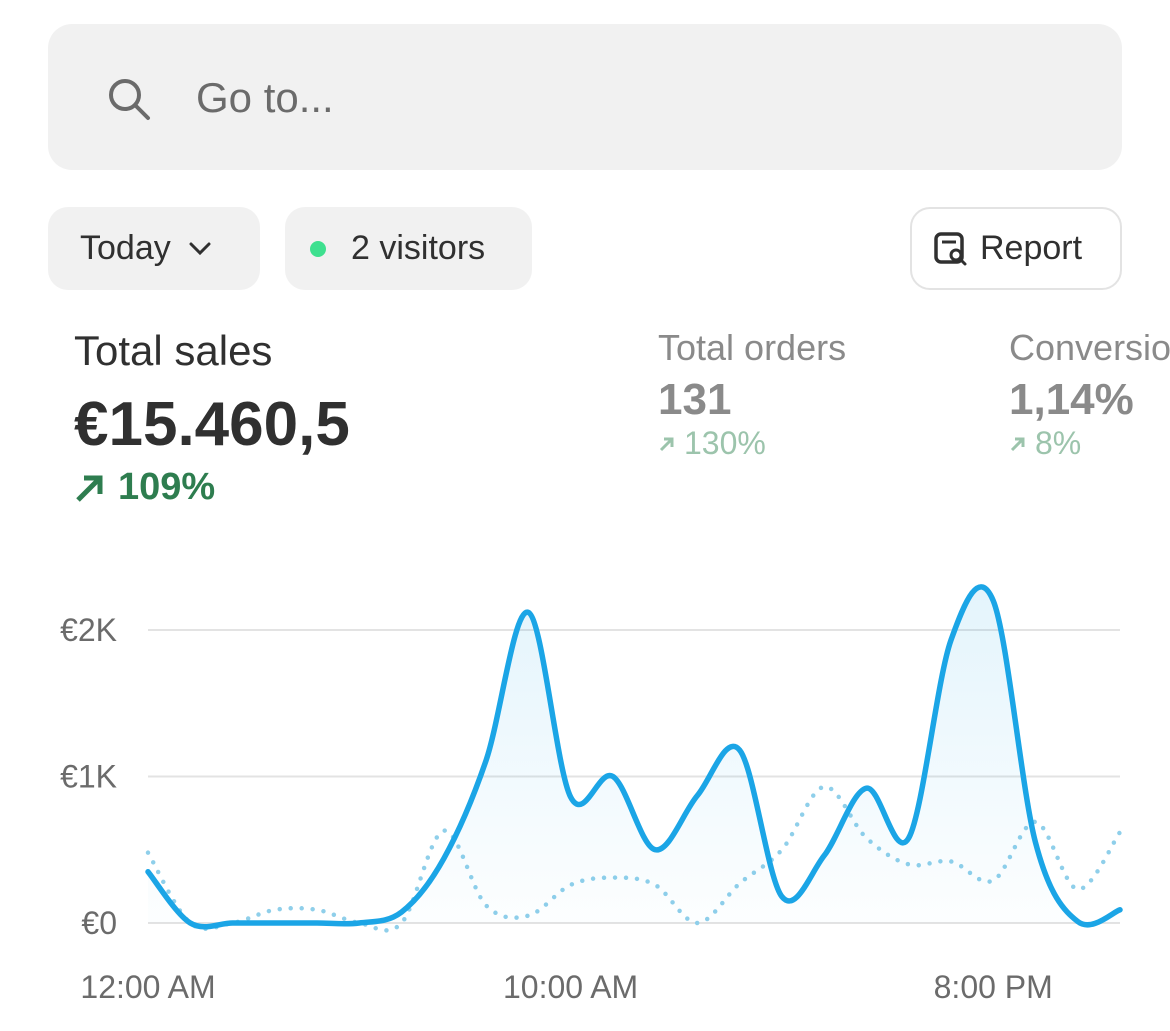 Image resolution: width=1170 pixels, height=1031 pixels. Describe the element at coordinates (88, 776) in the screenshot. I see `y-tick-label: €1K` at that location.